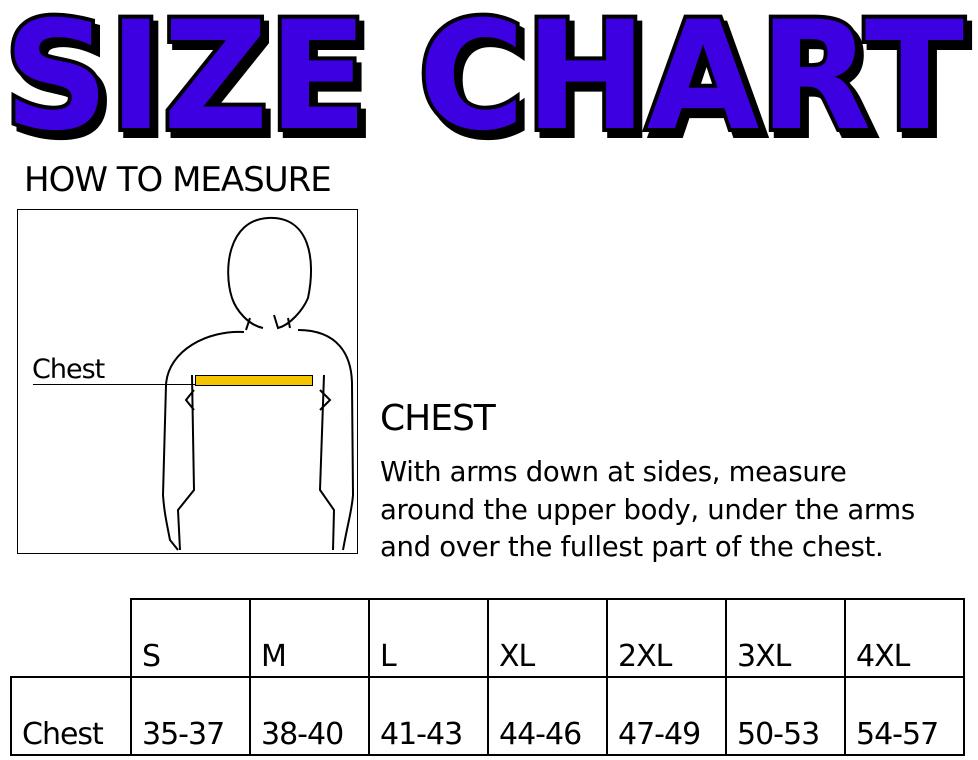 The image size is (978, 760). What do you see at coordinates (666, 716) in the screenshot?
I see `chest-value: 47-49` at bounding box center [666, 716].